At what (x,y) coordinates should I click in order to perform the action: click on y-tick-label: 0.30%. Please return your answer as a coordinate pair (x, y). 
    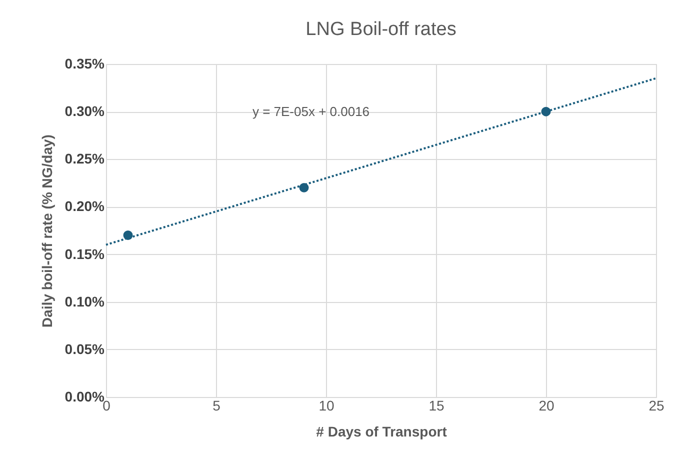
    Looking at the image, I should click on (85, 111).